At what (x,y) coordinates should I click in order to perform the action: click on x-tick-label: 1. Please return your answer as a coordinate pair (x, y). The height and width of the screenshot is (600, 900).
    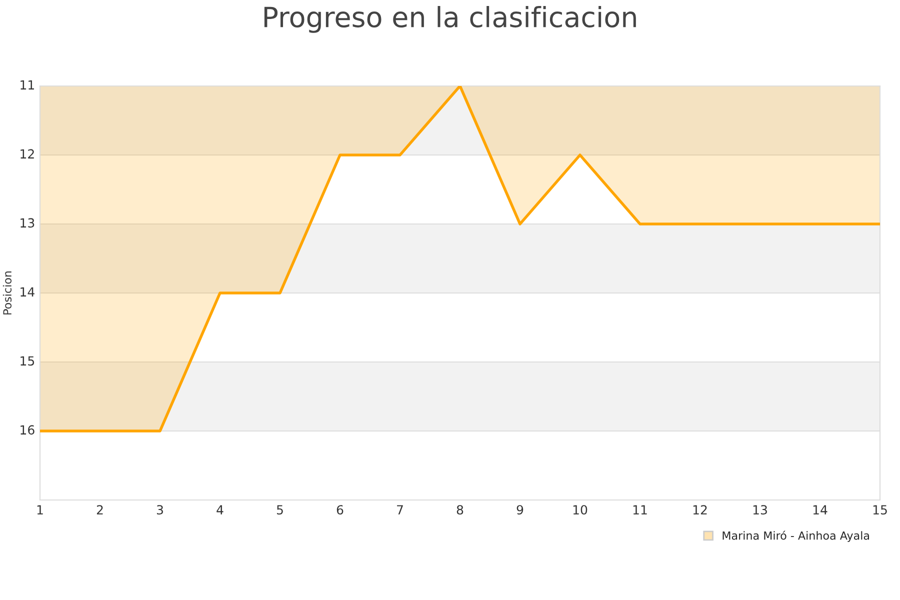
    Looking at the image, I should click on (40, 509).